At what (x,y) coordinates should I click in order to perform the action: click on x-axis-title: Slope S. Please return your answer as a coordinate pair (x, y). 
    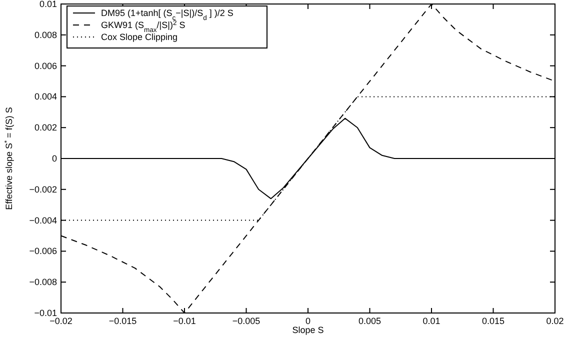
    Looking at the image, I should click on (308, 330).